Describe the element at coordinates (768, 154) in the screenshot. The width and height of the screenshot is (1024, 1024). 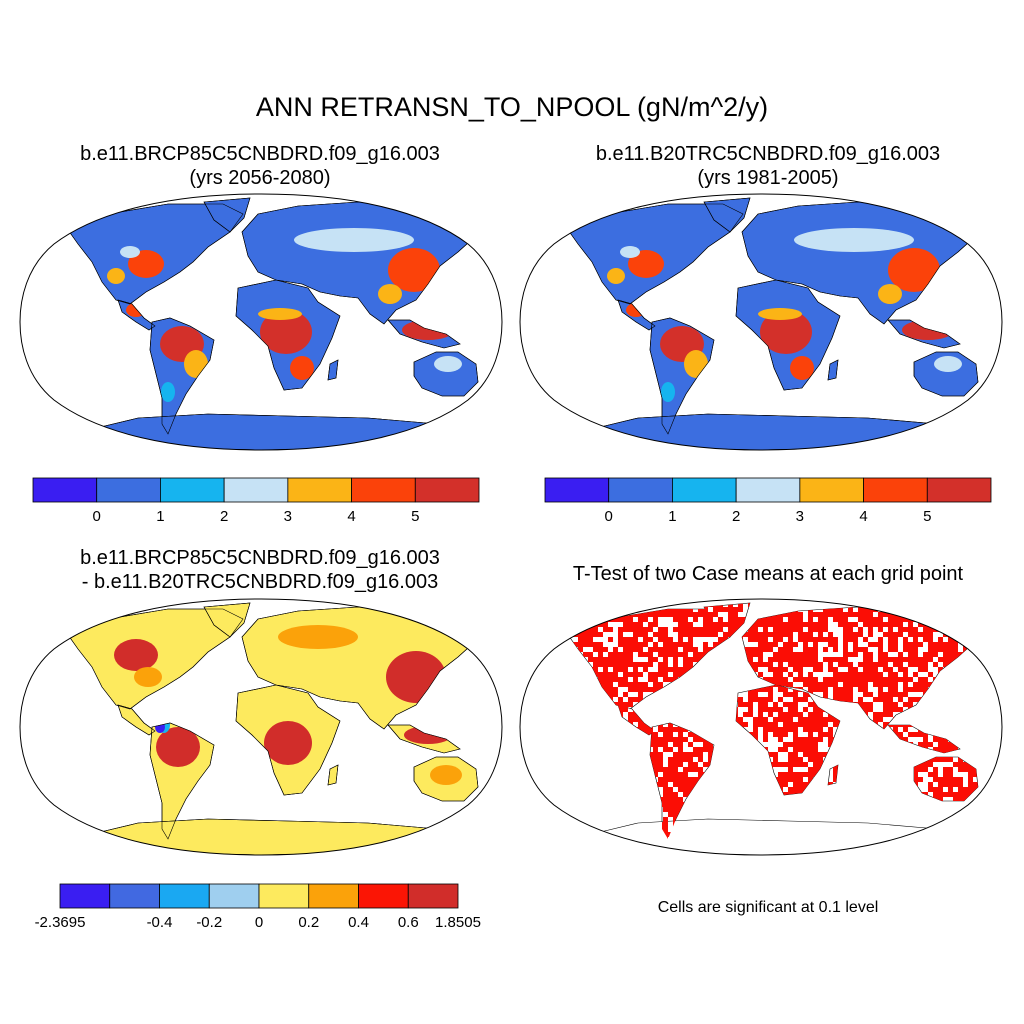
I see `panel2-case-name: b.e11.B20TRC5CNBDRD.f09_g16.003` at that location.